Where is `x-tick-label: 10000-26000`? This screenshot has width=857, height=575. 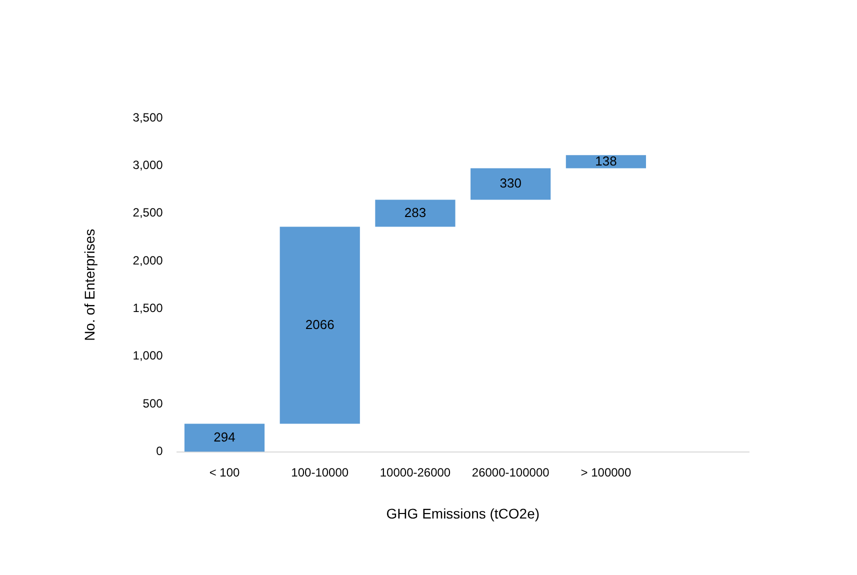
x-tick-label: 10000-26000 is located at coordinates (415, 472).